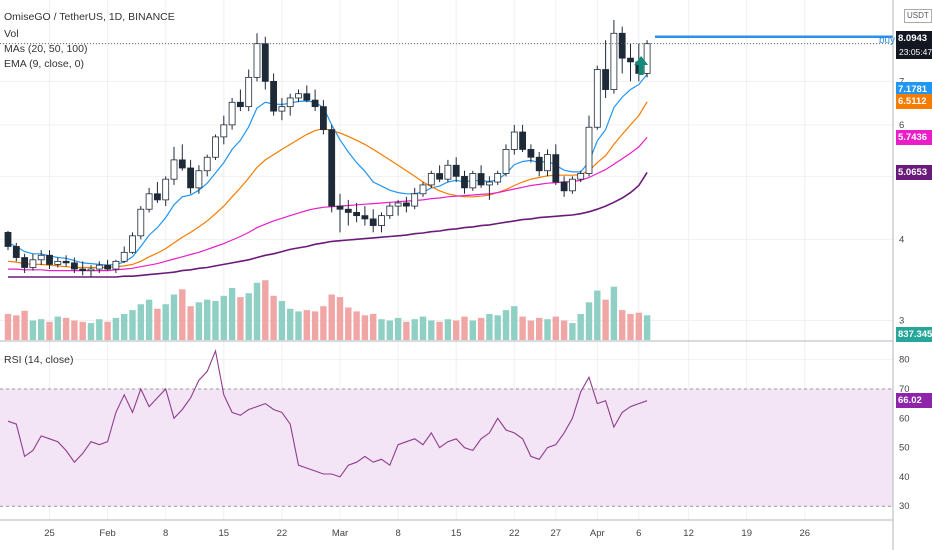 Image resolution: width=932 pixels, height=550 pixels. Describe the element at coordinates (597, 533) in the screenshot. I see `time-tick-label: Apr` at that location.